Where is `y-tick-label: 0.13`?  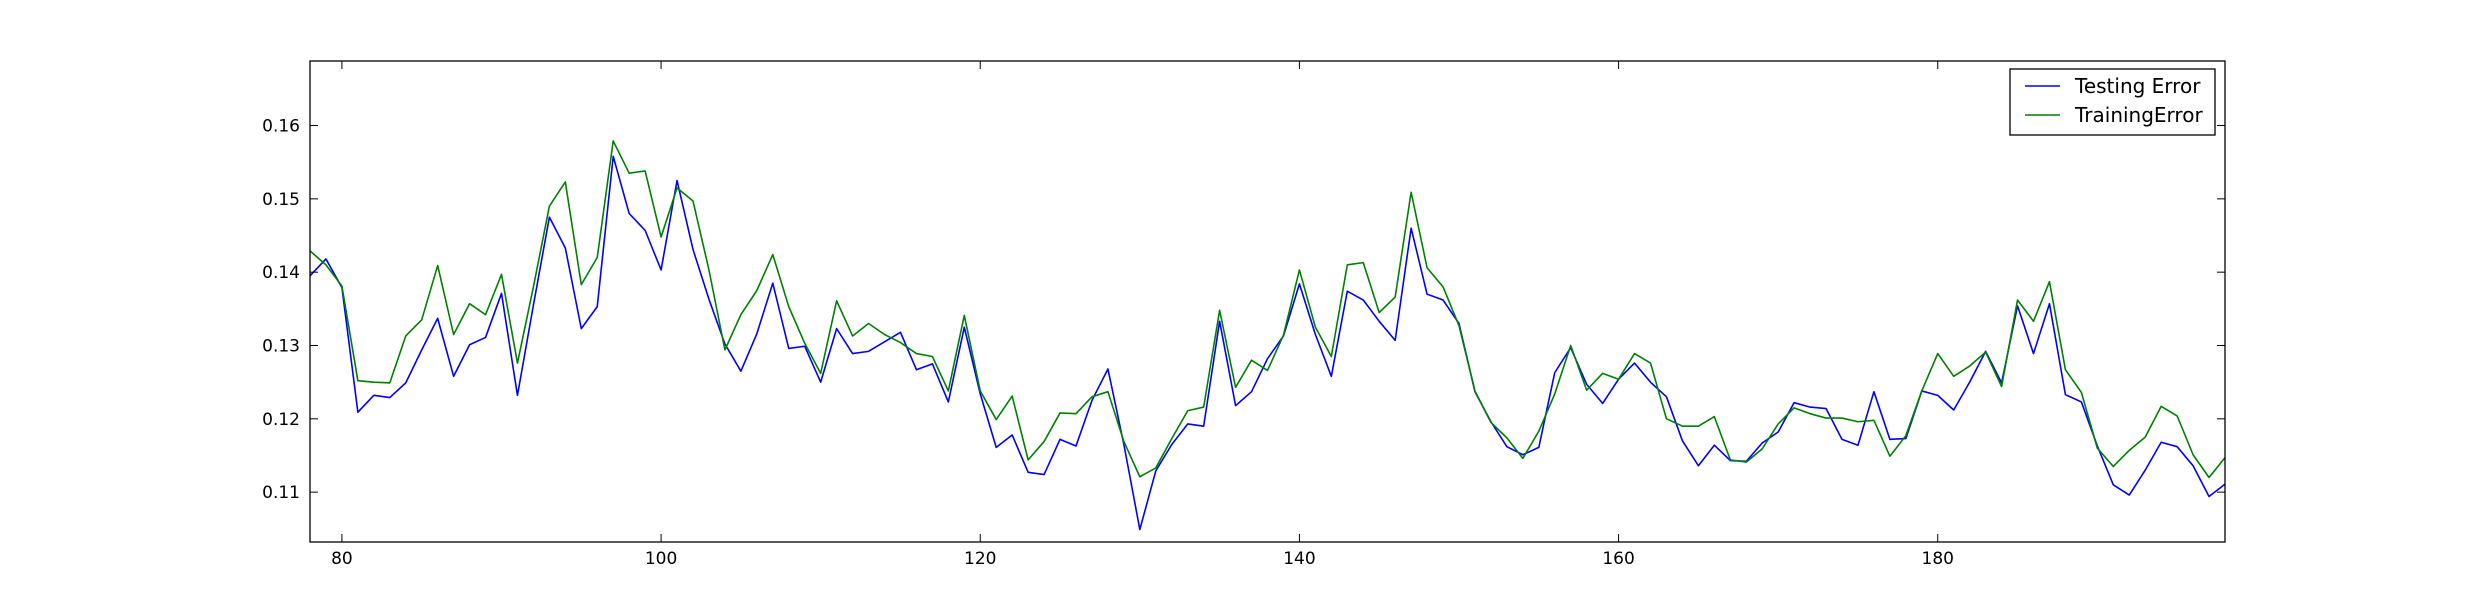 y-tick-label: 0.13 is located at coordinates (281, 346).